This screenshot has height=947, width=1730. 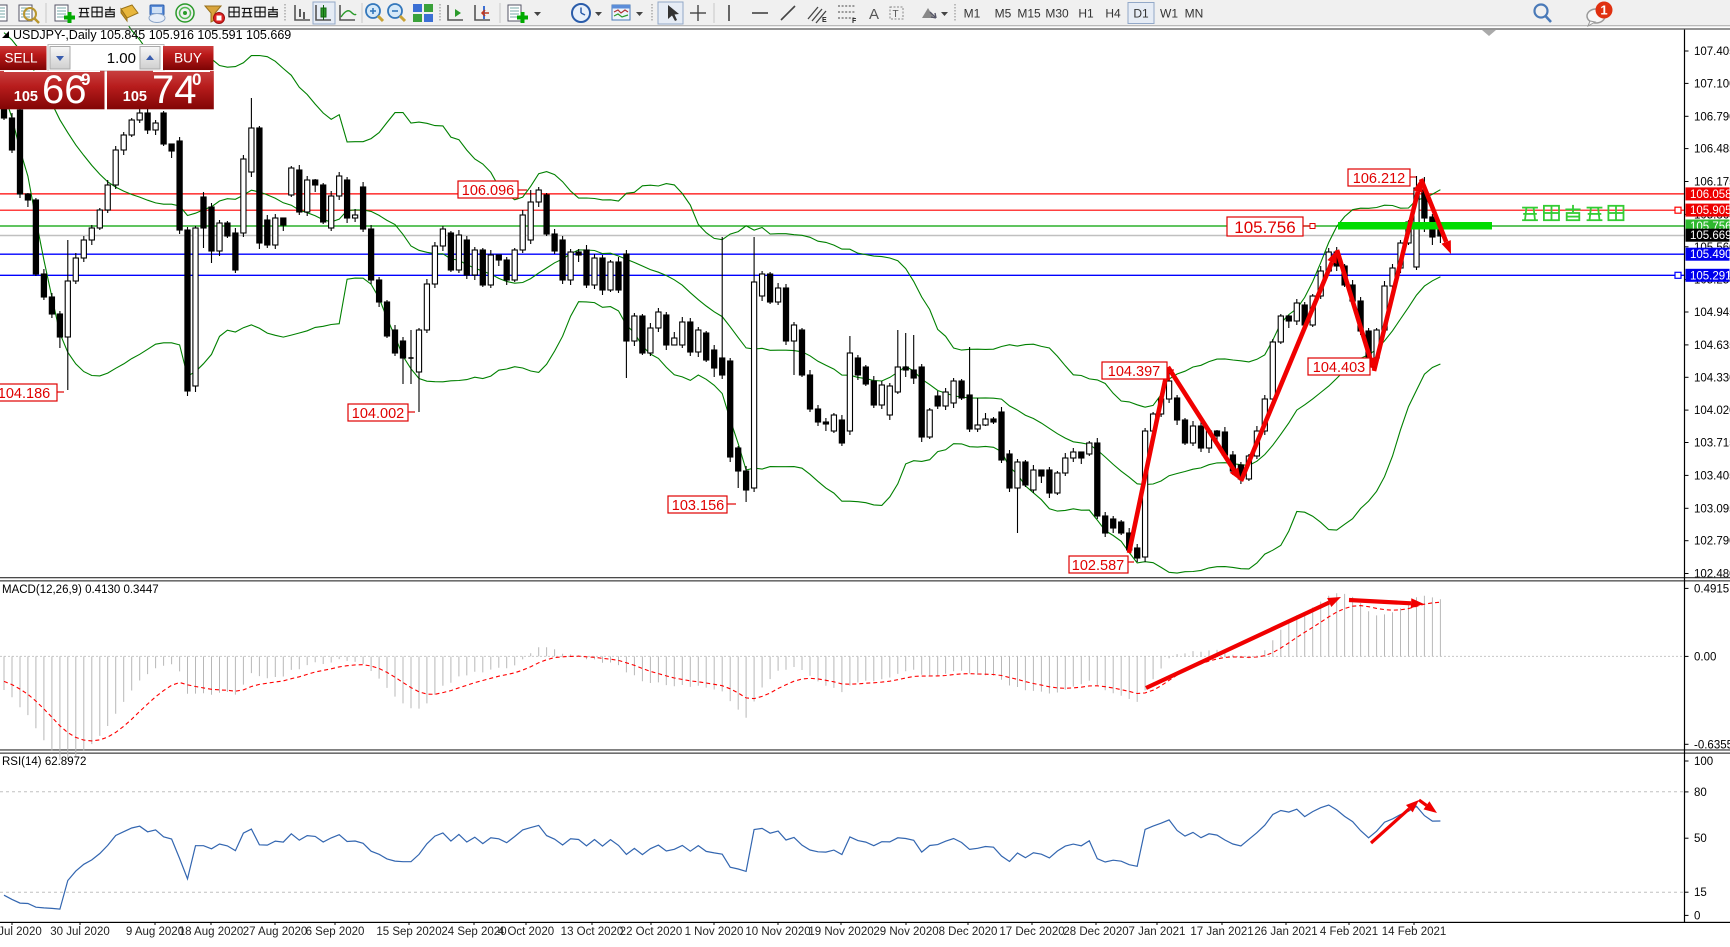 I want to click on svg-text: 66, so click(x=64, y=90).